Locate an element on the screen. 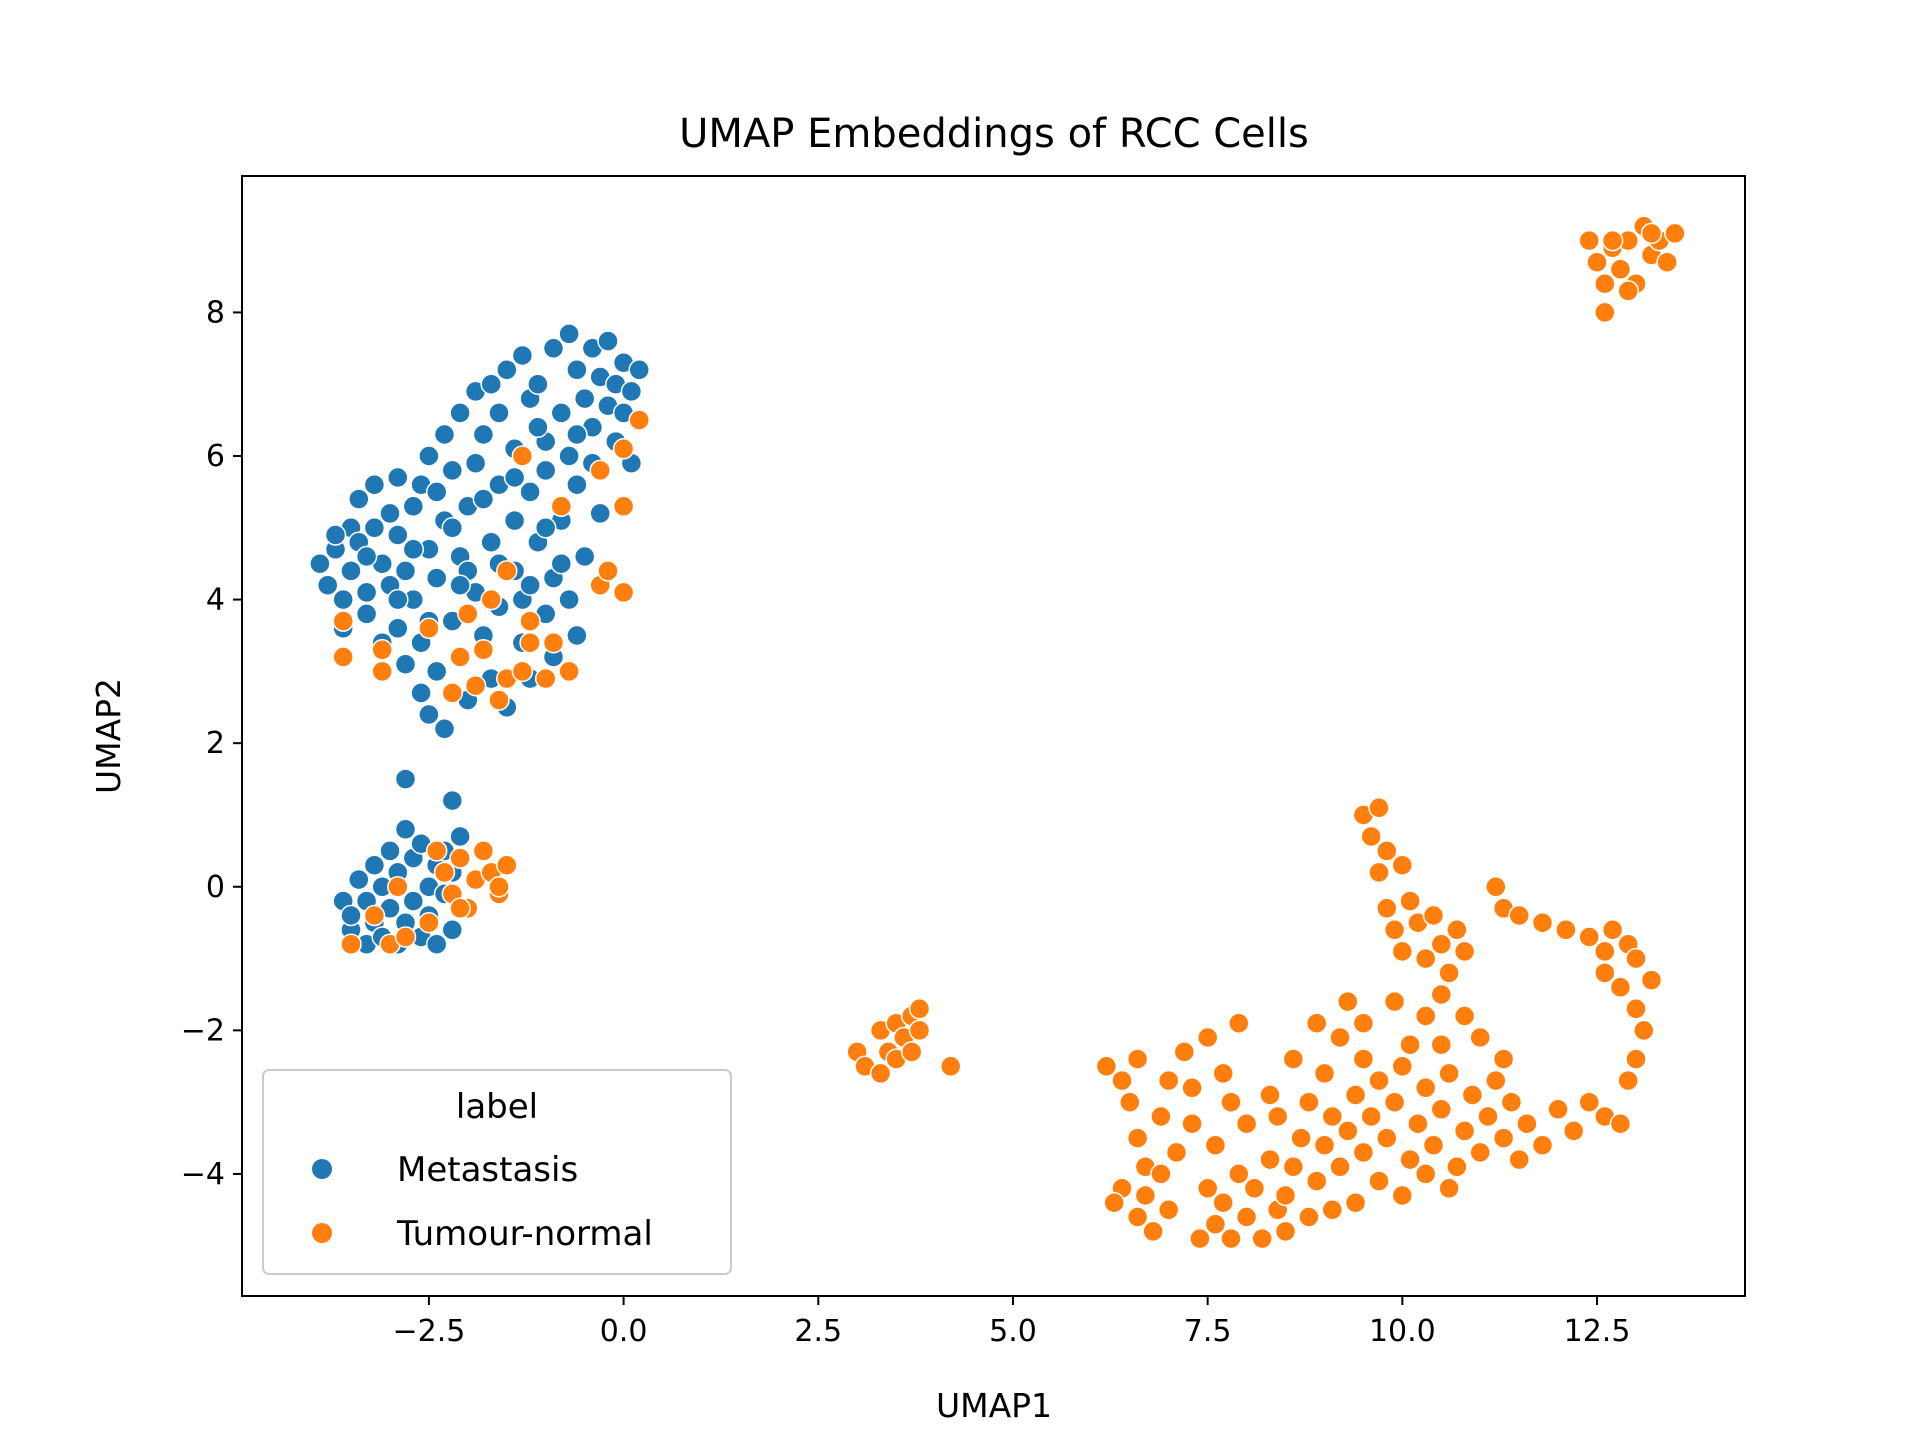 The width and height of the screenshot is (1920, 1440). legend-label-tumour-normal: Tumour-normal is located at coordinates (524, 1234).